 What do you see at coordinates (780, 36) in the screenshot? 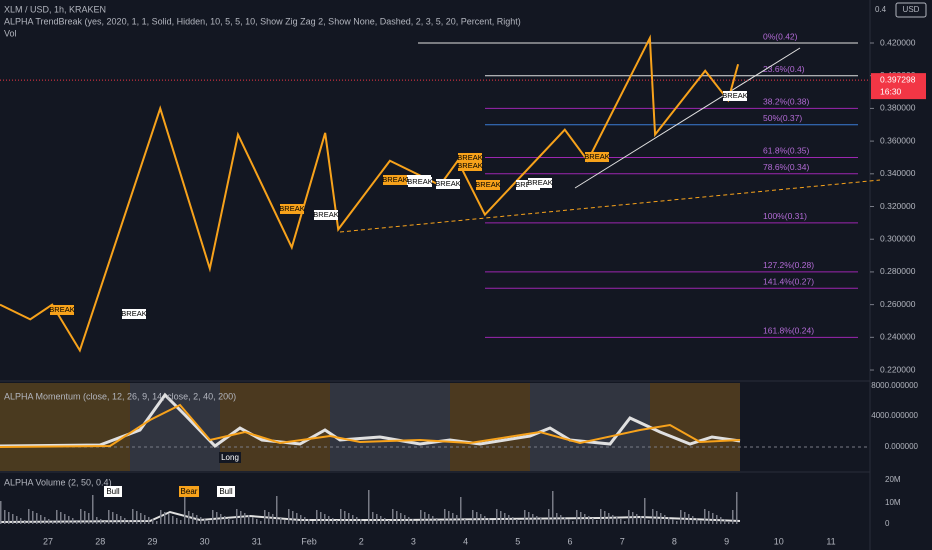
I see `fib-label: 0%(0.42)` at bounding box center [780, 36].